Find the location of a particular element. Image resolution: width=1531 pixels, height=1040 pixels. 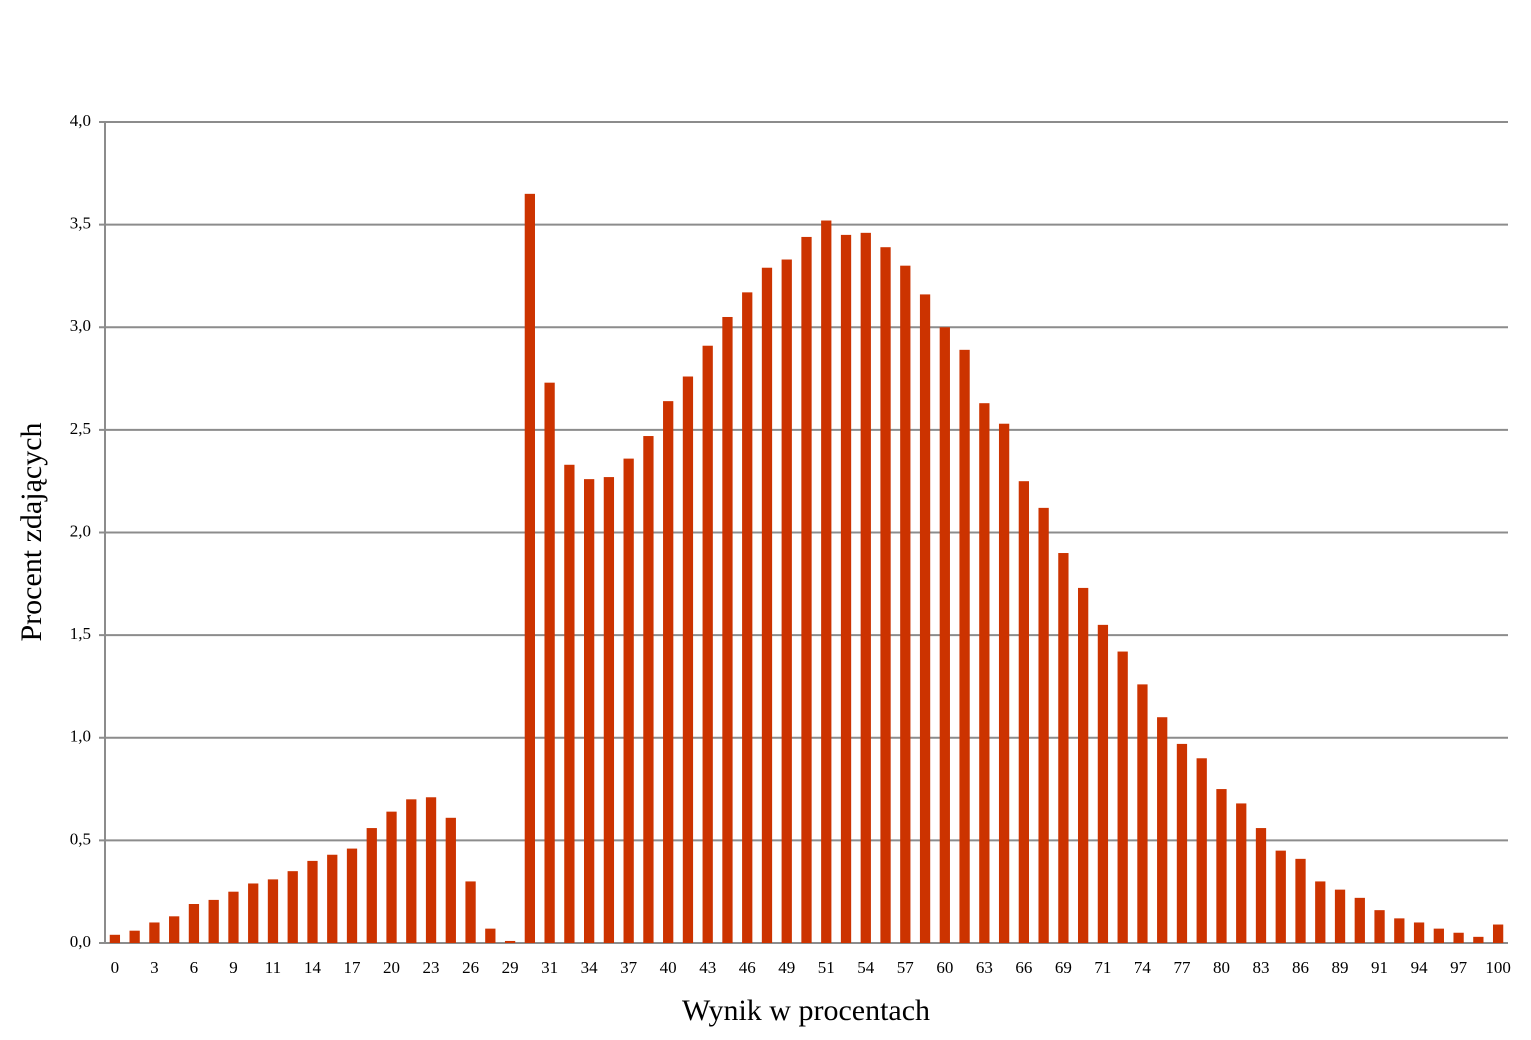

x-tick-label: 14 is located at coordinates (313, 967).